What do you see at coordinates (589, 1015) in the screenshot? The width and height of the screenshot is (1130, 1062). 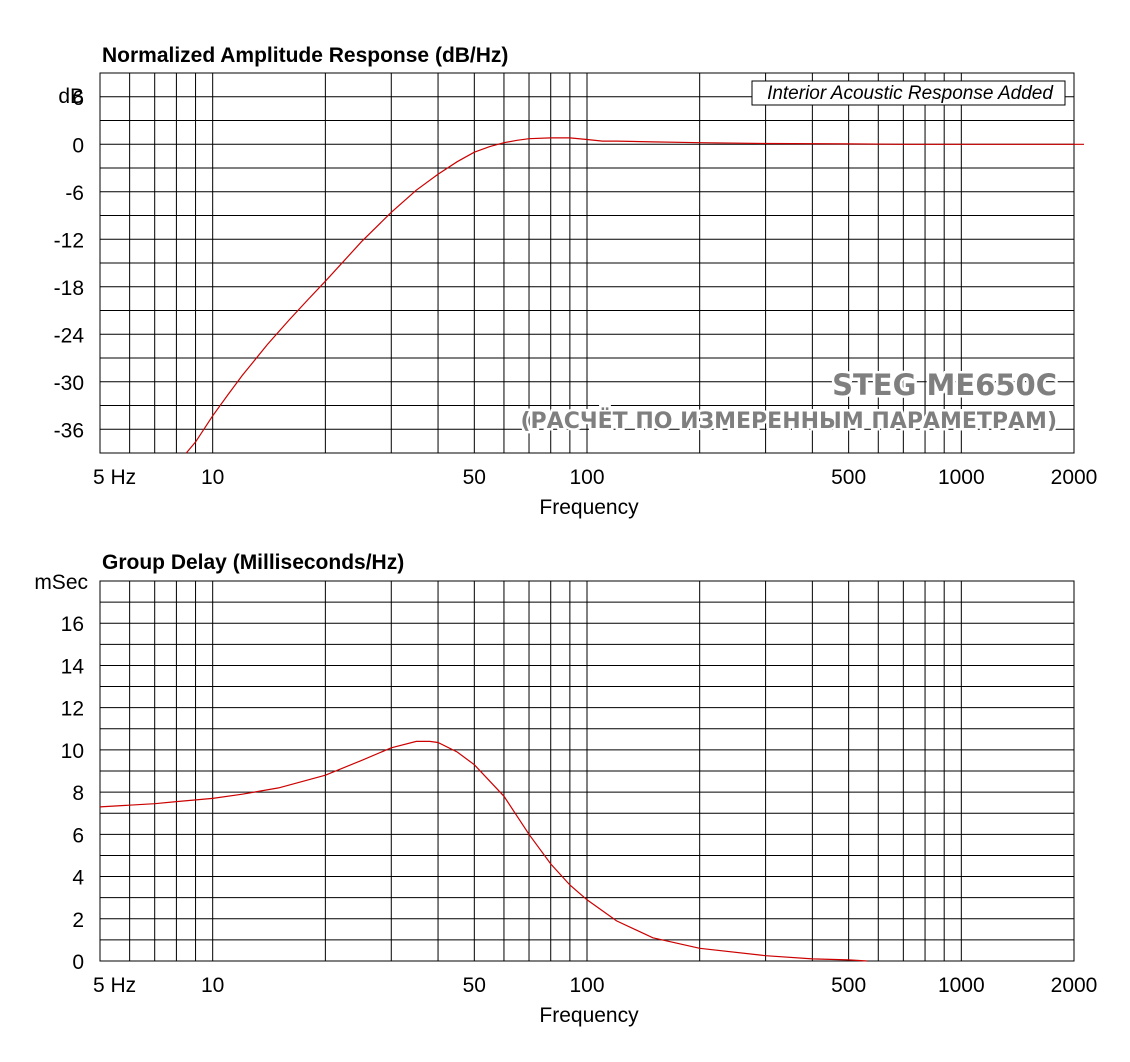 I see `group-delay-x-axis-label: Frequency` at bounding box center [589, 1015].